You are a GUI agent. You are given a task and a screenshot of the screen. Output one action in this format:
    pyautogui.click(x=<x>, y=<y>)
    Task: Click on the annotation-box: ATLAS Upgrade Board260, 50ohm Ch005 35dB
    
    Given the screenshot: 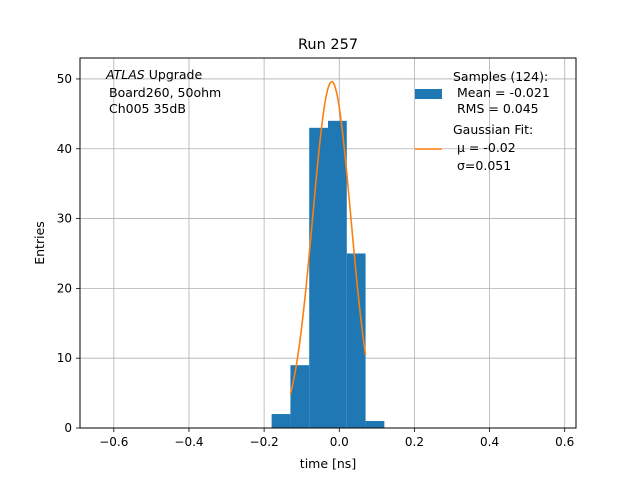 What is the action you would take?
    pyautogui.click(x=163, y=91)
    